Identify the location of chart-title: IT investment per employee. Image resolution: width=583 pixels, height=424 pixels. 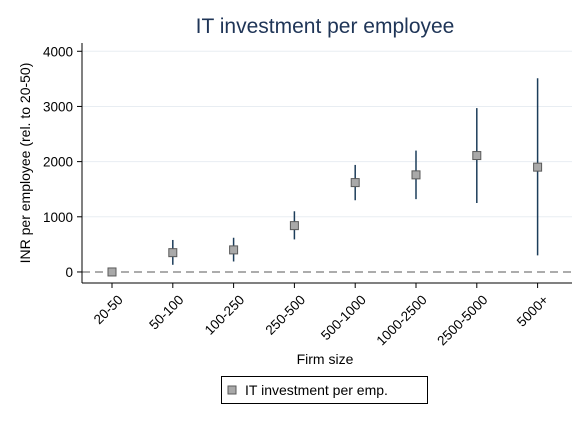
(325, 26).